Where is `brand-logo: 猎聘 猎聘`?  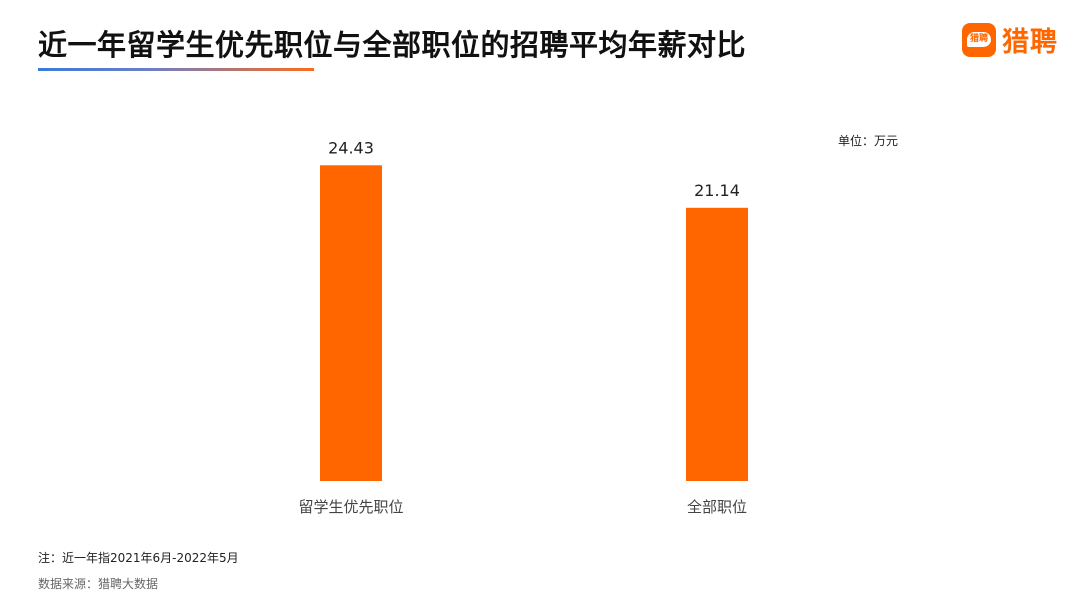
brand-logo: 猎聘 猎聘 is located at coordinates (1010, 39).